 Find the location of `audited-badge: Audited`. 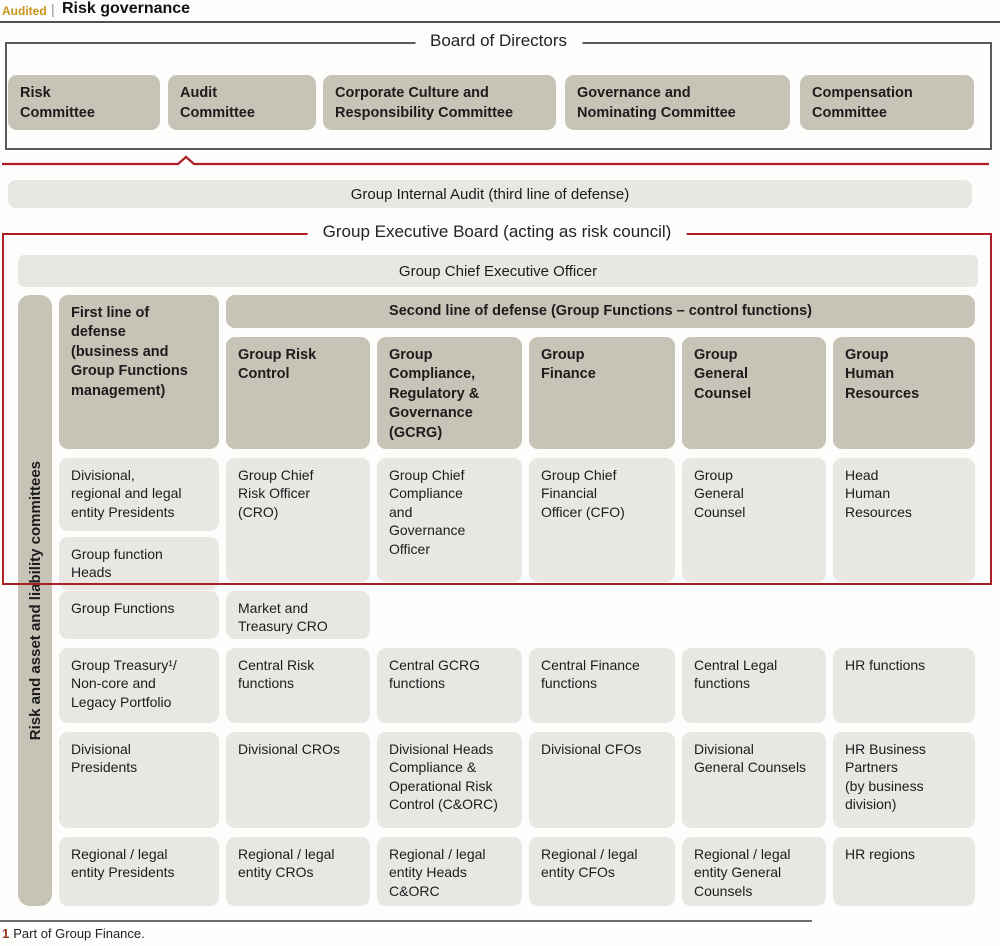

audited-badge: Audited is located at coordinates (24, 11).